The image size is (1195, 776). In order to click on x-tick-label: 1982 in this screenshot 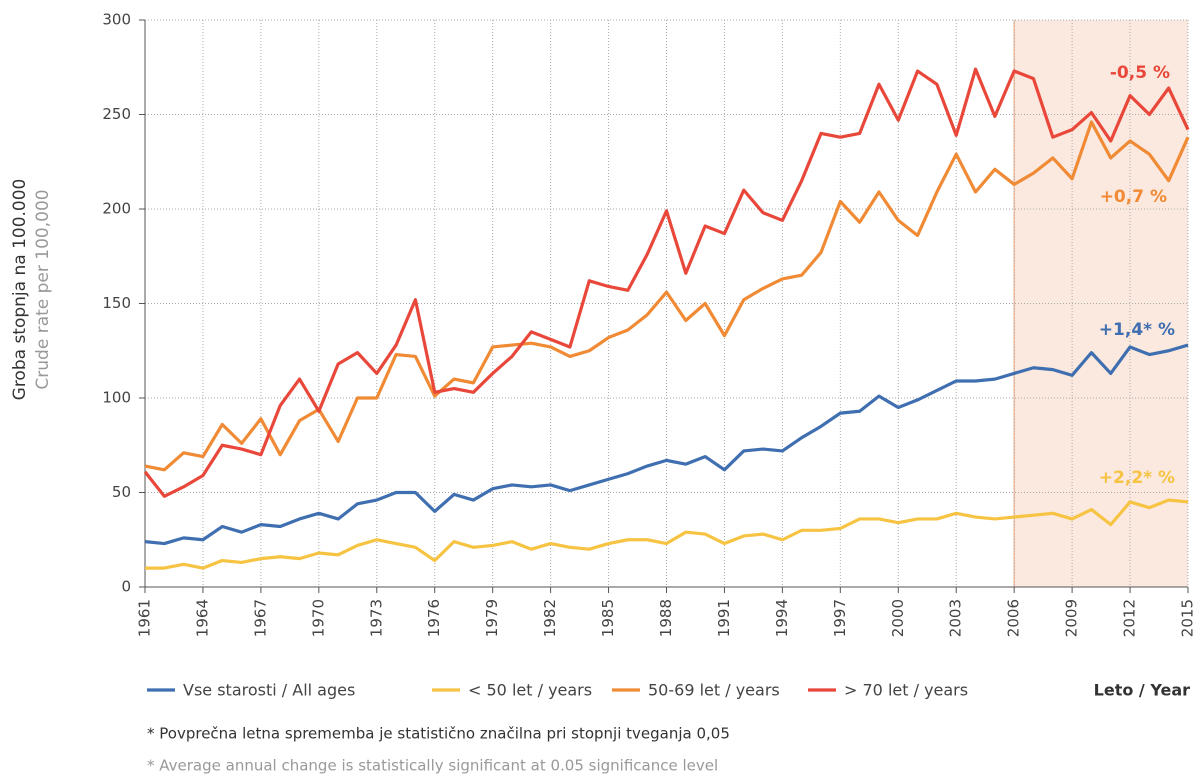, I will do `click(550, 618)`.